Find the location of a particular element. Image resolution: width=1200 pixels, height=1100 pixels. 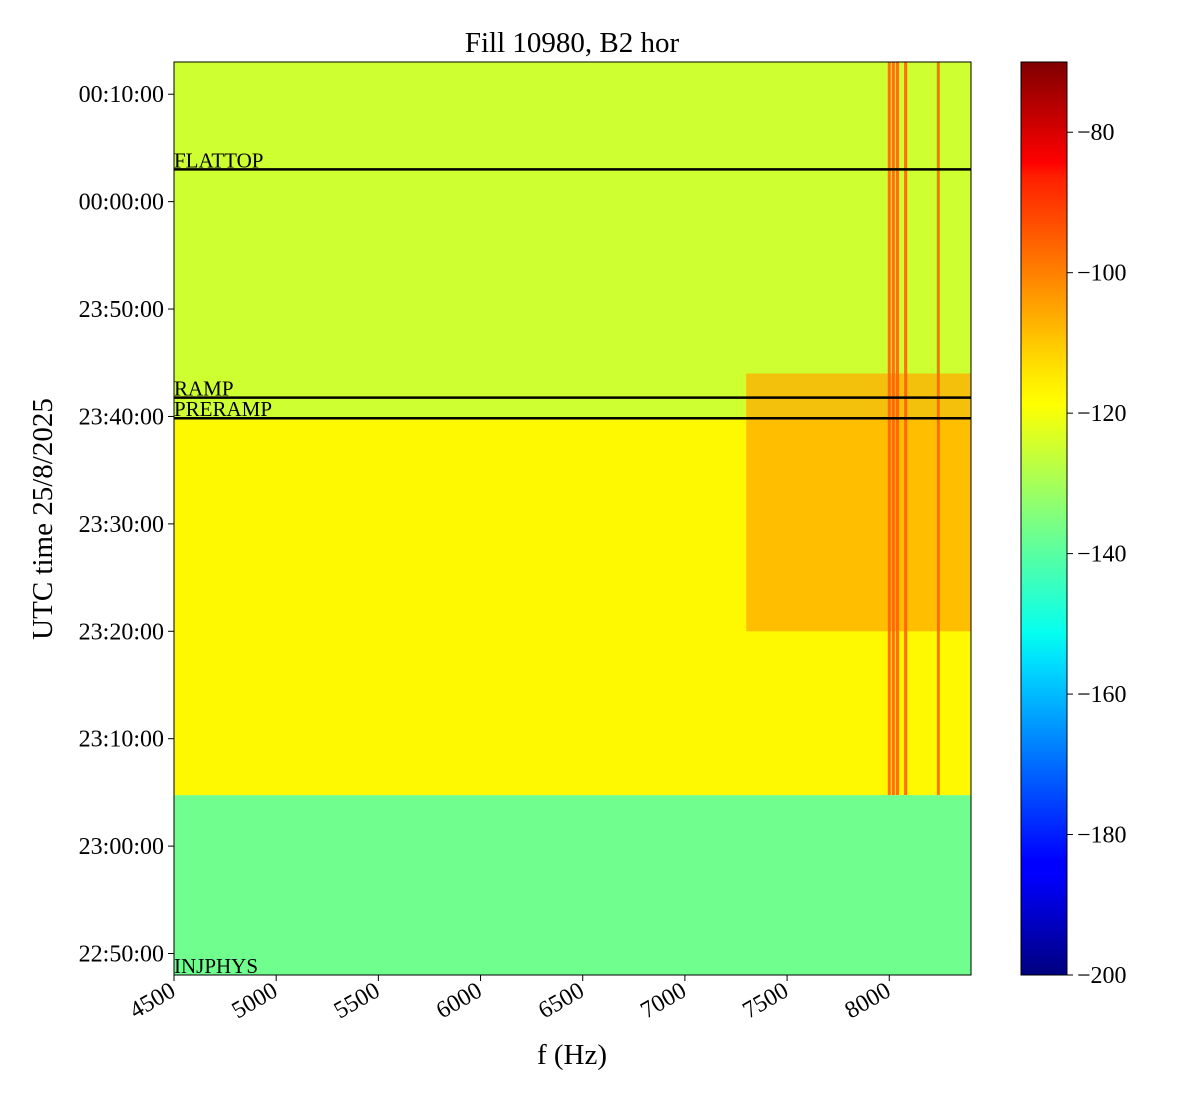

x-tick-label: 5000 is located at coordinates (255, 1001).